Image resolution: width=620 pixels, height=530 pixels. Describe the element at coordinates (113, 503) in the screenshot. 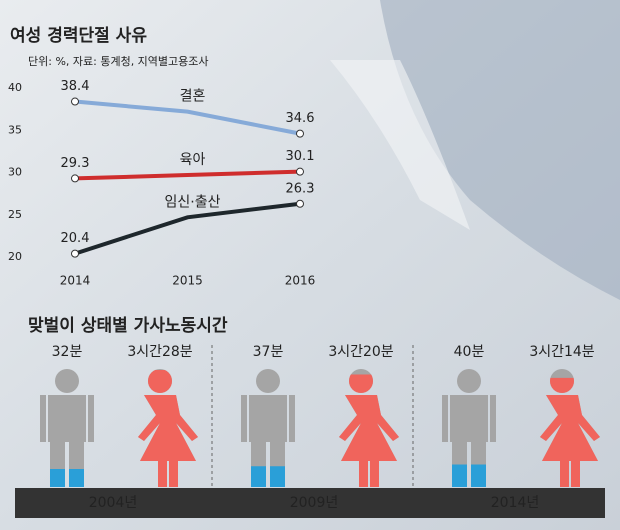

I see `year-label: 2004년` at that location.